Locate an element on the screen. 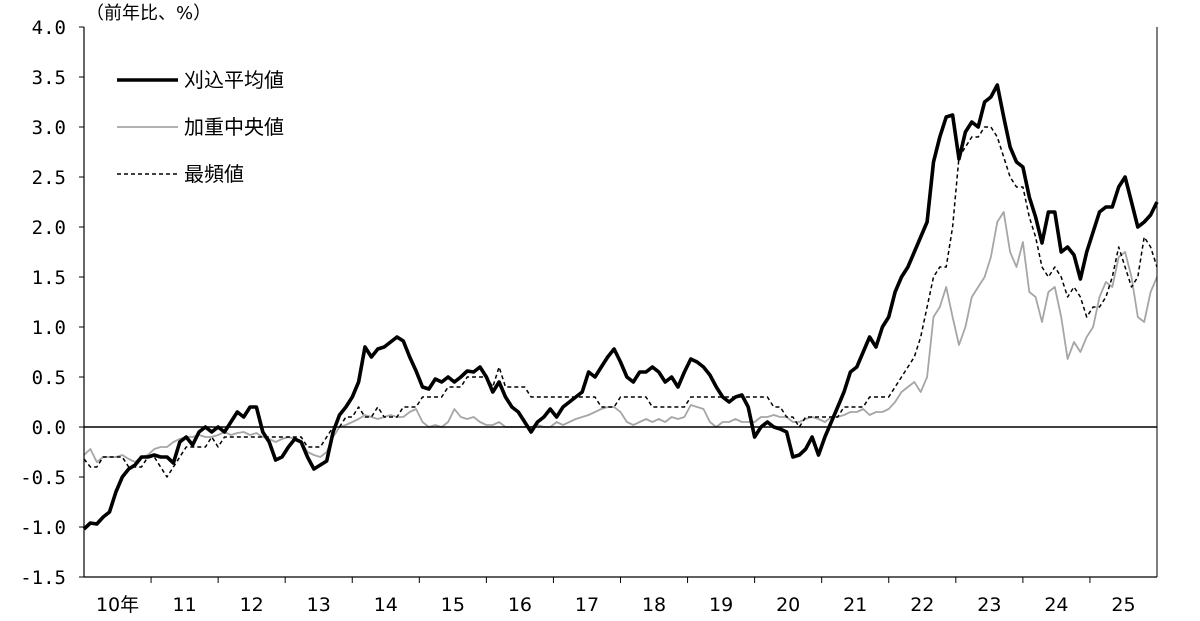 The image size is (1200, 621). x-tick-label: 25 is located at coordinates (1123, 605).